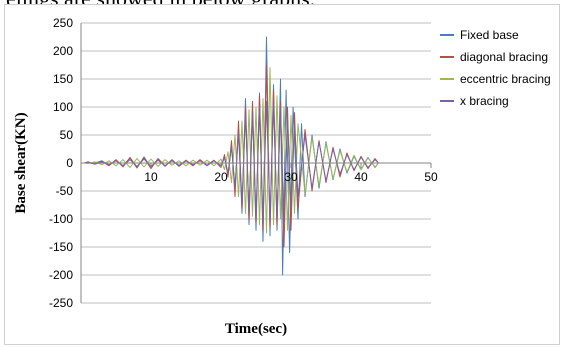 The width and height of the screenshot is (565, 347). I want to click on x-tick-label: 10, so click(151, 177).